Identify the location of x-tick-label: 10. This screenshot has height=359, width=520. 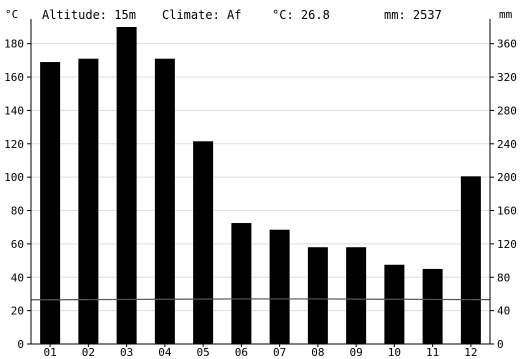
(394, 352).